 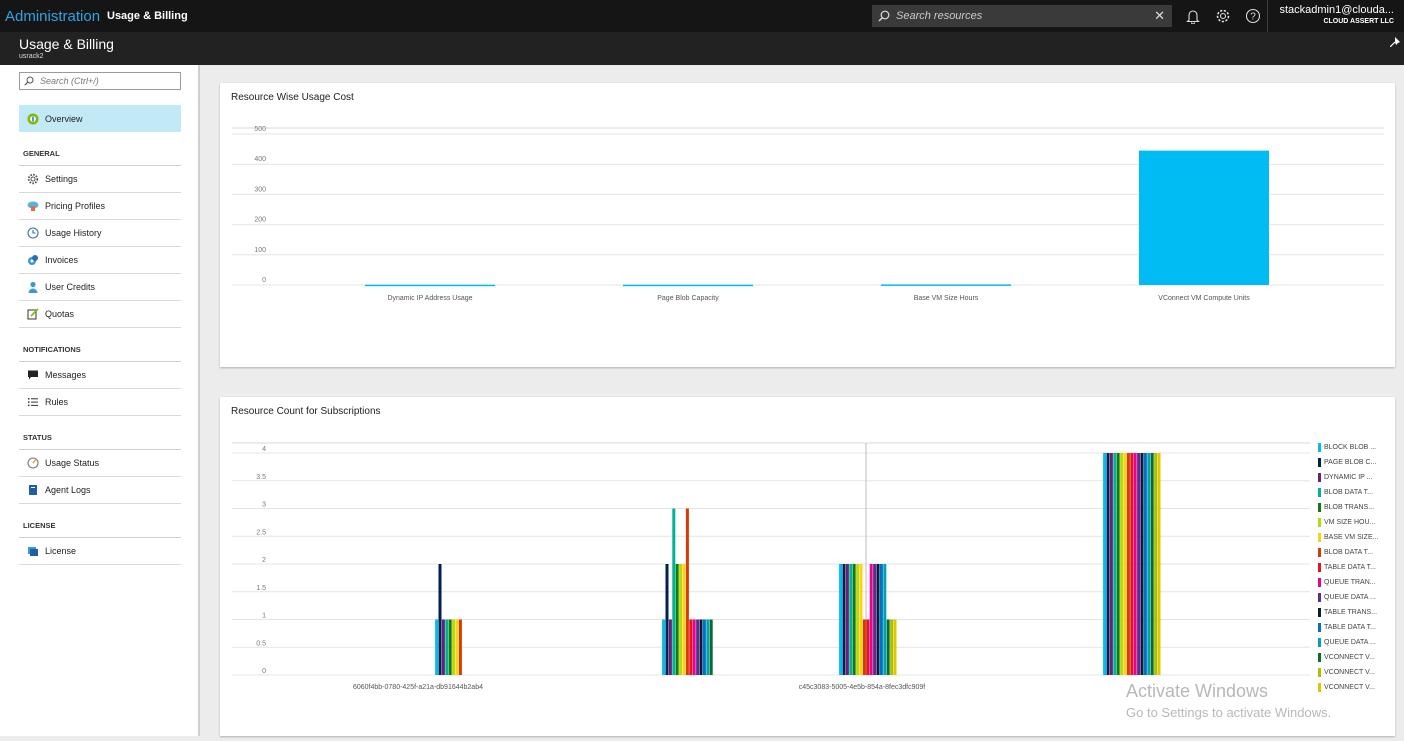 I want to click on menu-search-box, so click(x=100, y=81).